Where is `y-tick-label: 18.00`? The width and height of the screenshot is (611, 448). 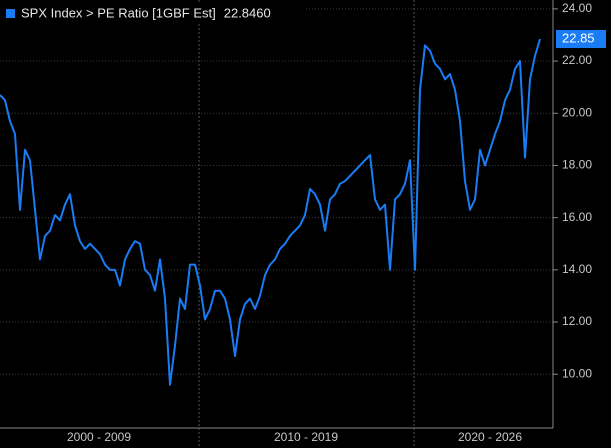
y-tick-label: 18.00 is located at coordinates (577, 165).